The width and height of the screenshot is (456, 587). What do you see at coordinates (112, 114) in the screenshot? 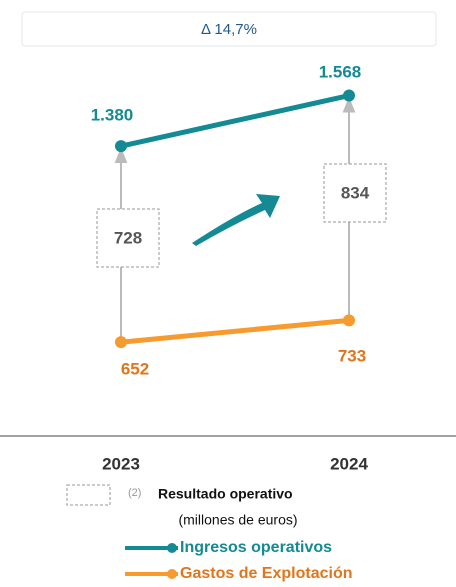
I see `value-label: 1.380` at bounding box center [112, 114].